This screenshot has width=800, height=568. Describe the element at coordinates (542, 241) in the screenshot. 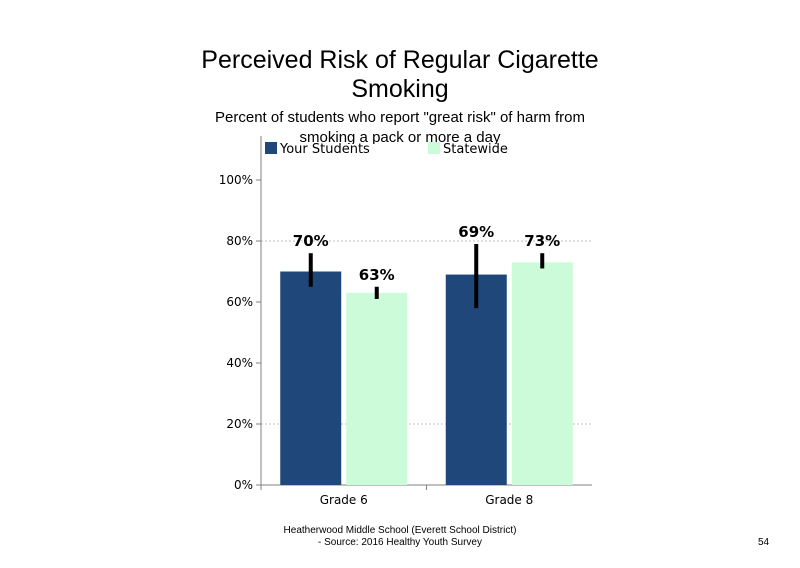

I see `data-label: 73%` at that location.